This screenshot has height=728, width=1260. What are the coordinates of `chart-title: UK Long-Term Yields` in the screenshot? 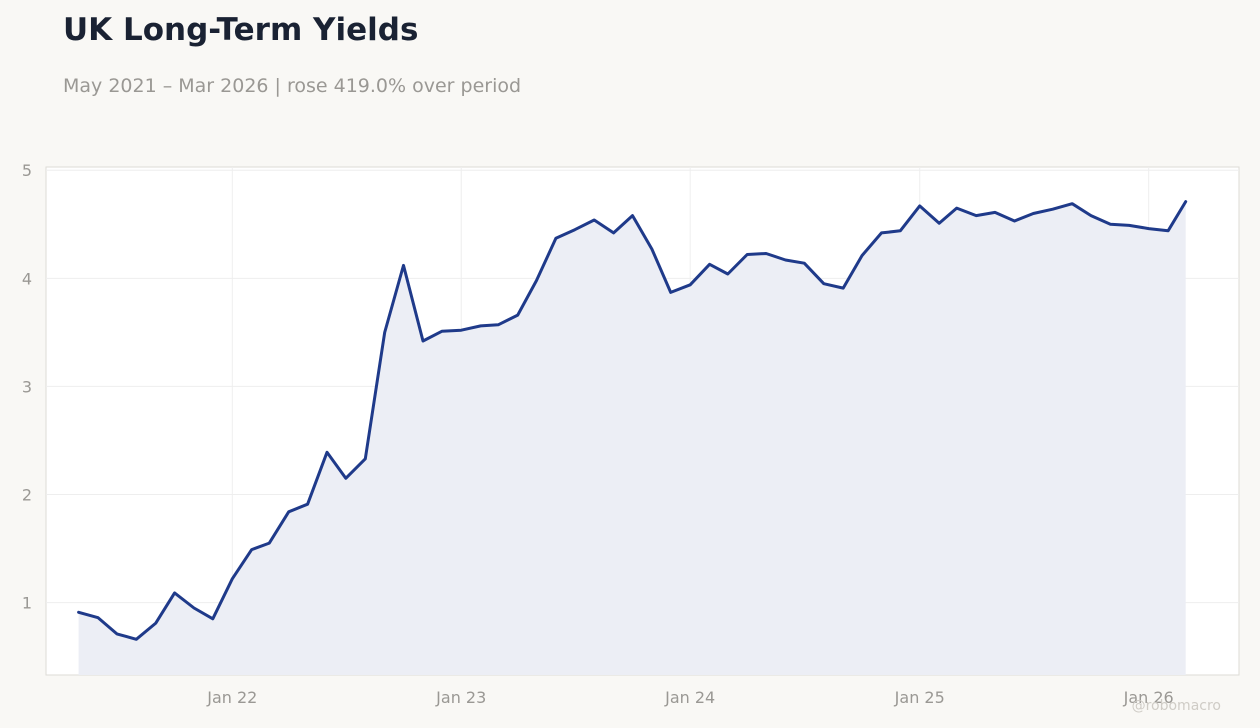 It's located at (241, 30).